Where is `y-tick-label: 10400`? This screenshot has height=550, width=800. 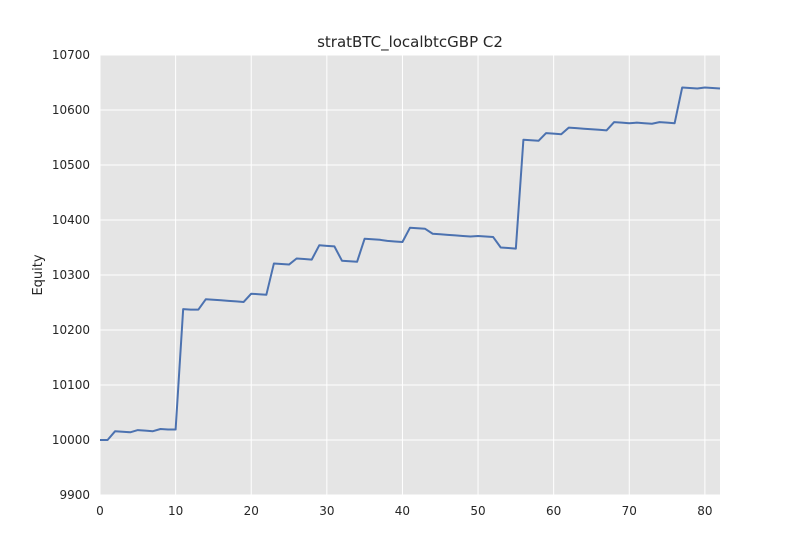
y-tick-label: 10400 is located at coordinates (71, 220).